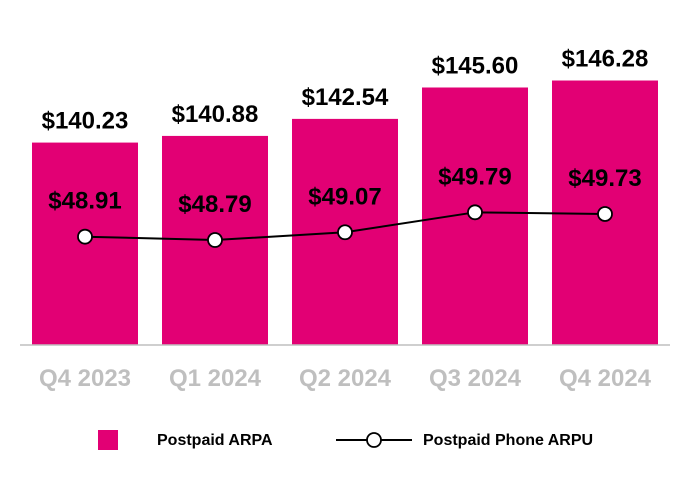  I want to click on legend: Postpaid ARPA Postpaid Phone ARPU, so click(345, 440).